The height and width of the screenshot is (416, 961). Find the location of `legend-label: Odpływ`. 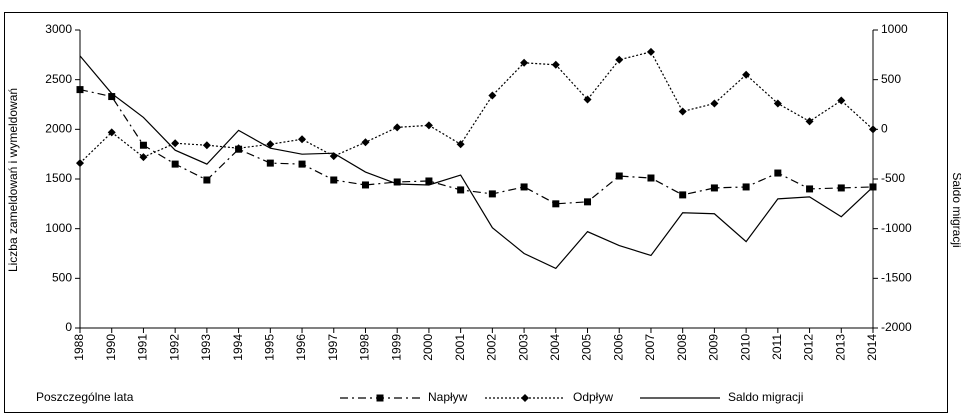

legend-label: Odpływ is located at coordinates (593, 397).